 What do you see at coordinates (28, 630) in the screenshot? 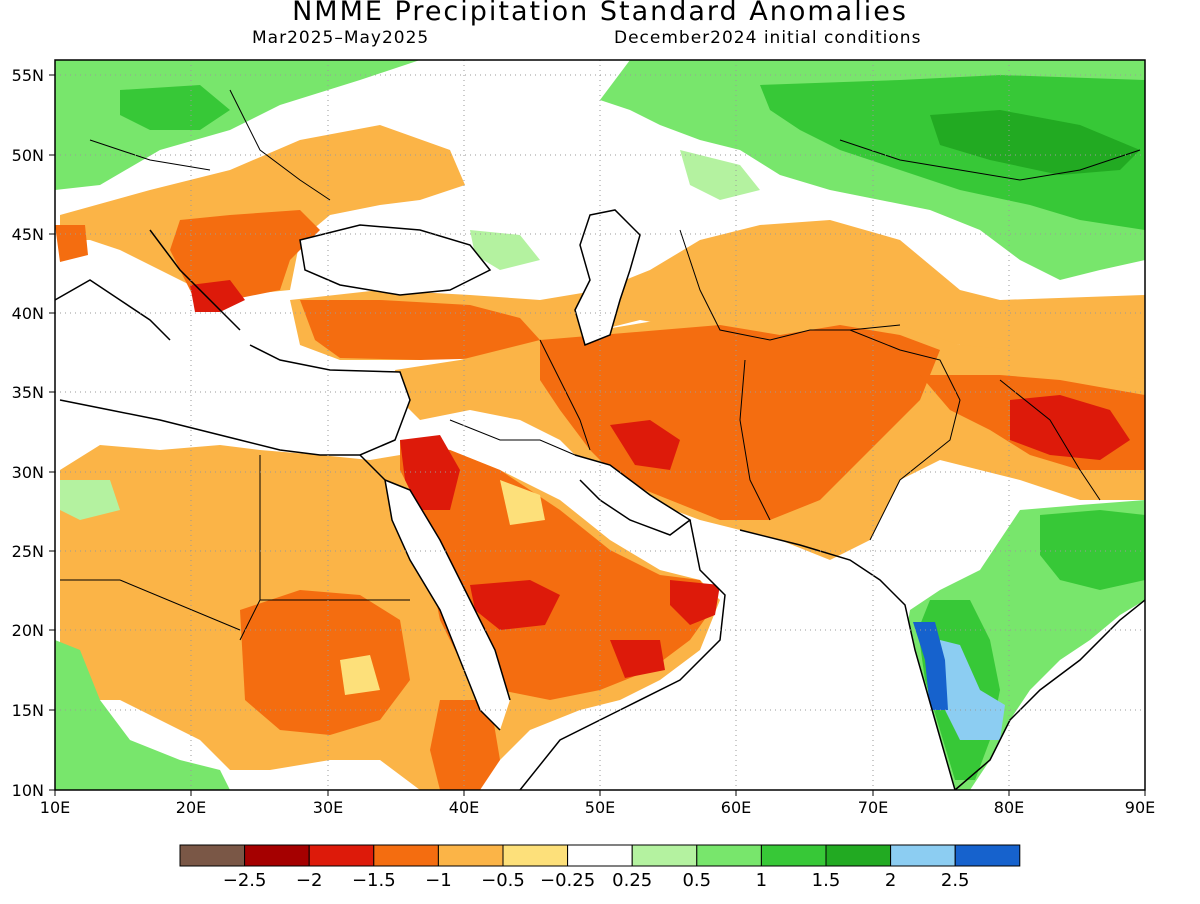
I see `lat-label: 20N` at bounding box center [28, 630].